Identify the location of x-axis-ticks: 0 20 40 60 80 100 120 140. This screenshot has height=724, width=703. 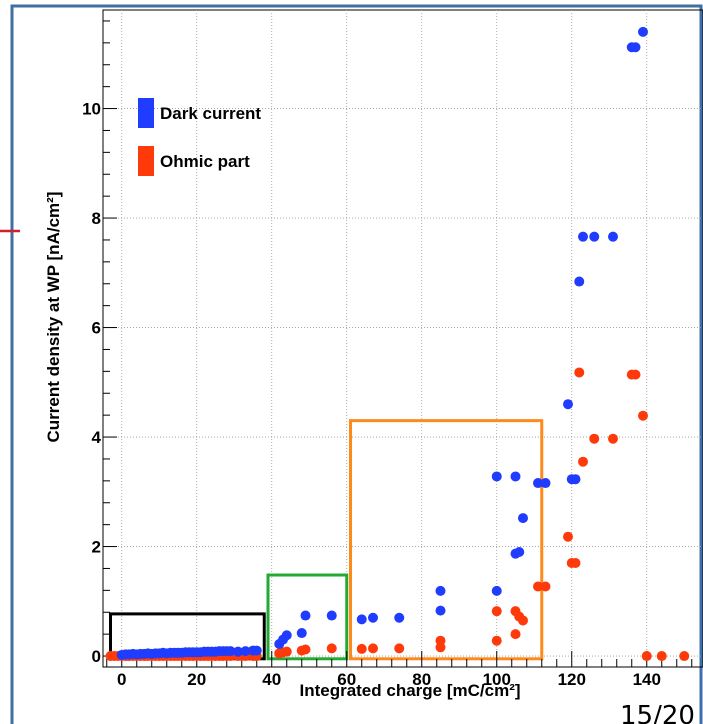
(399, 670).